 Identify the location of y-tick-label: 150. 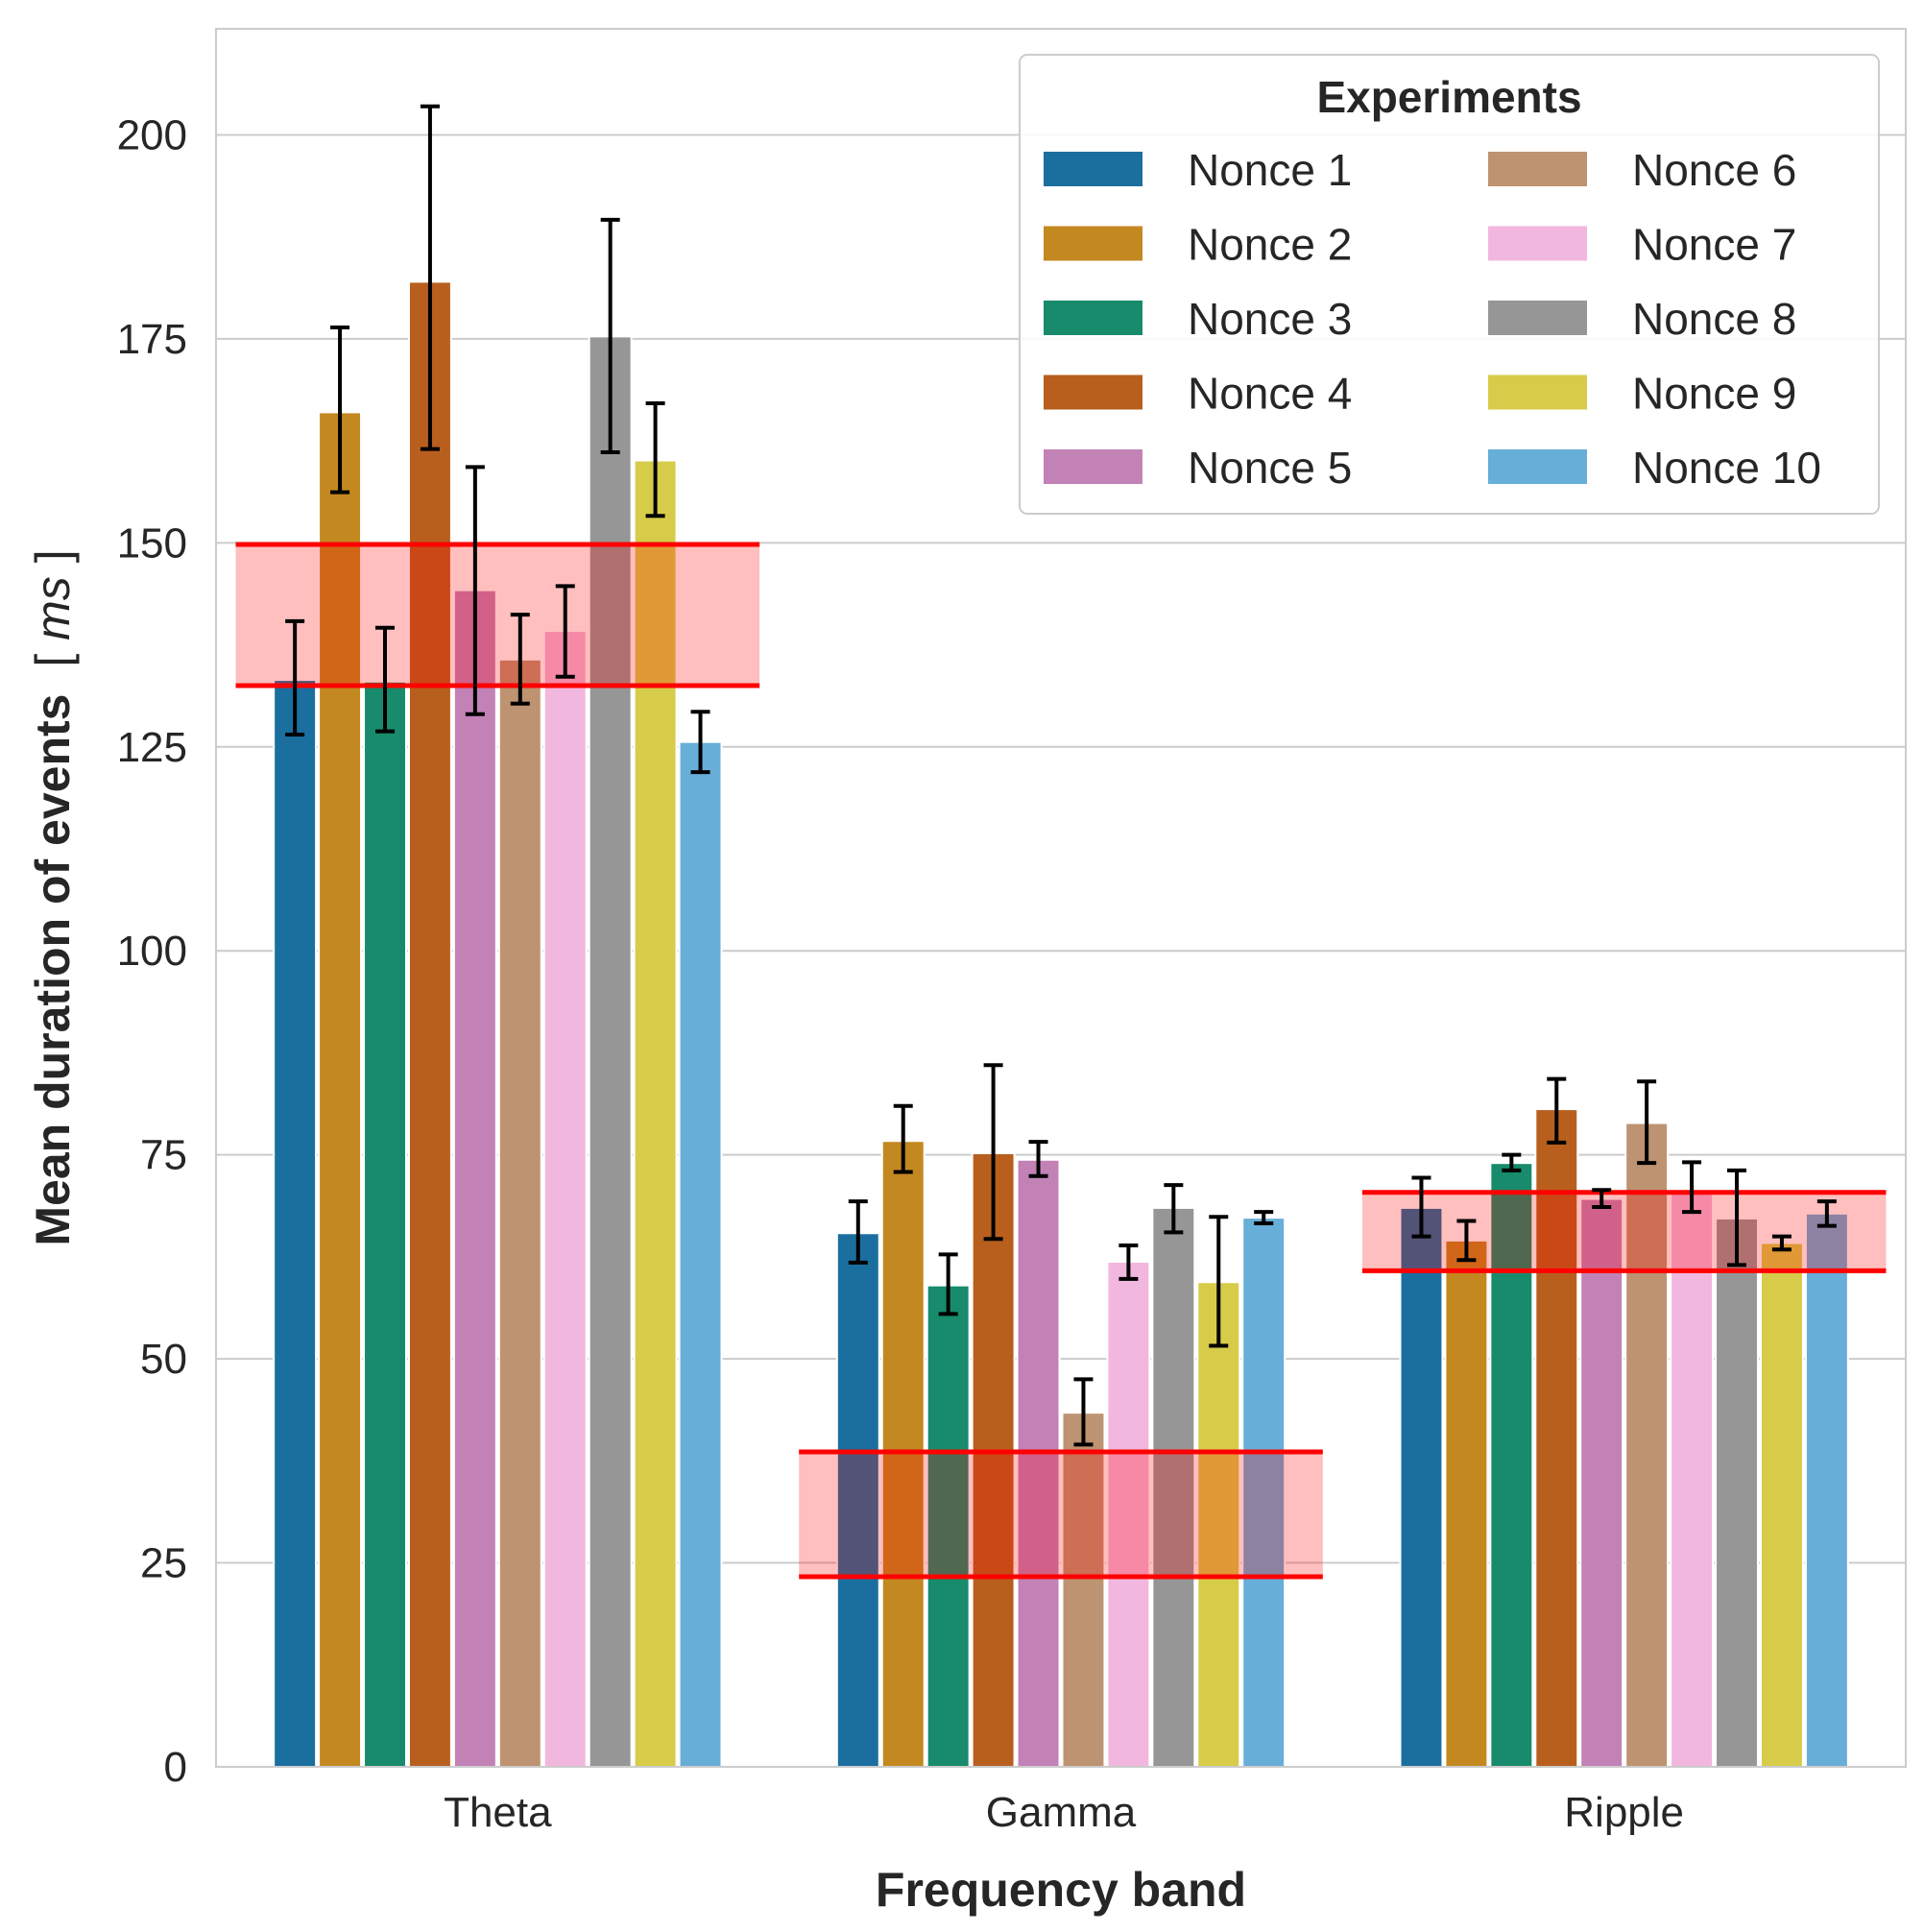
(152, 543).